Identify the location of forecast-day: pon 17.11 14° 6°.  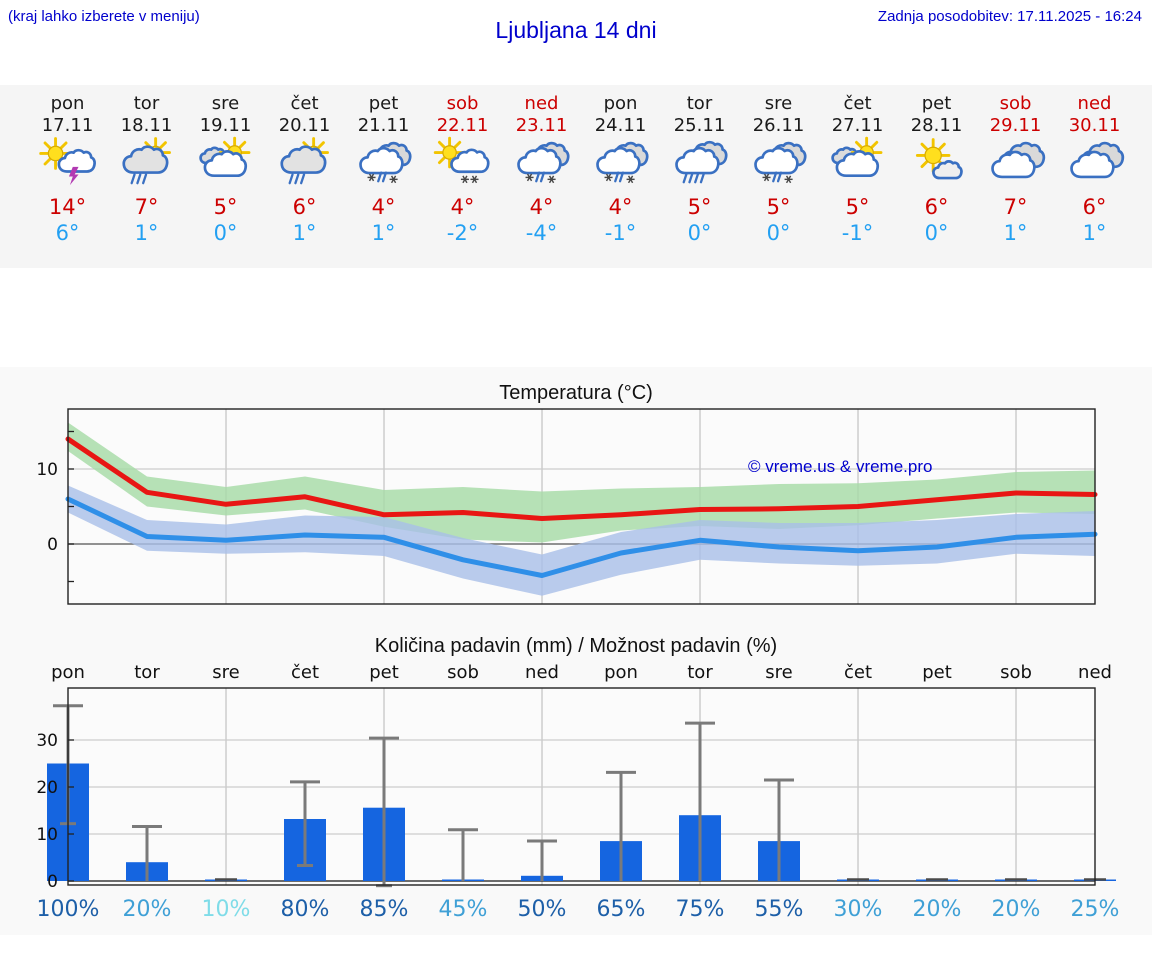
(67, 176).